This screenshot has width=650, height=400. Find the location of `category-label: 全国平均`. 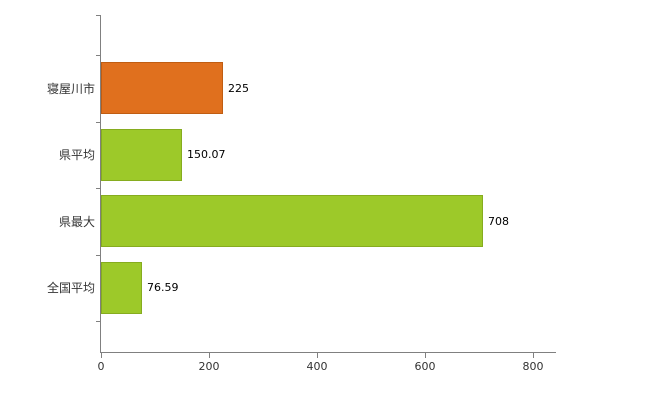

category-label: 全国平均 is located at coordinates (70, 288).